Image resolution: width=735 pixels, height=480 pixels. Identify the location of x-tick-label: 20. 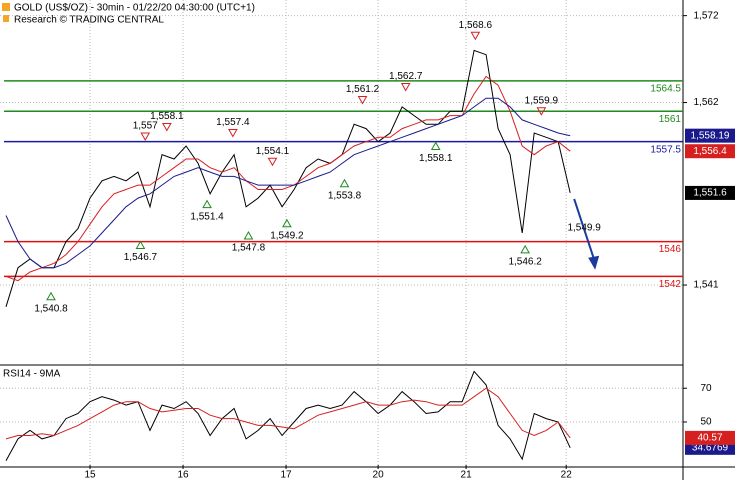
(379, 475).